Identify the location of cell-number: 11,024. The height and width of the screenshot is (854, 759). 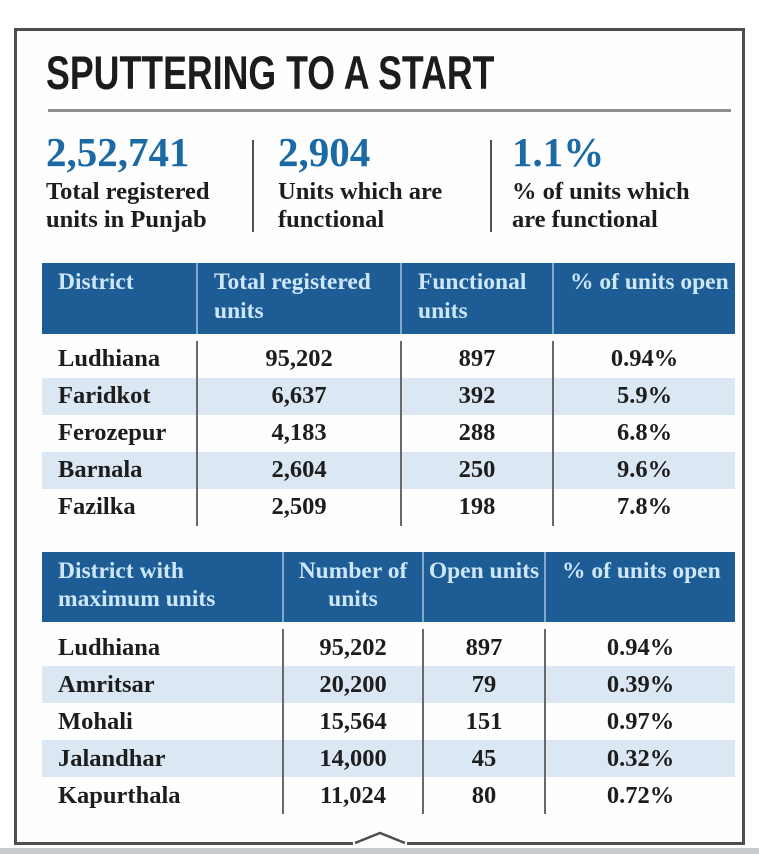
(352, 796).